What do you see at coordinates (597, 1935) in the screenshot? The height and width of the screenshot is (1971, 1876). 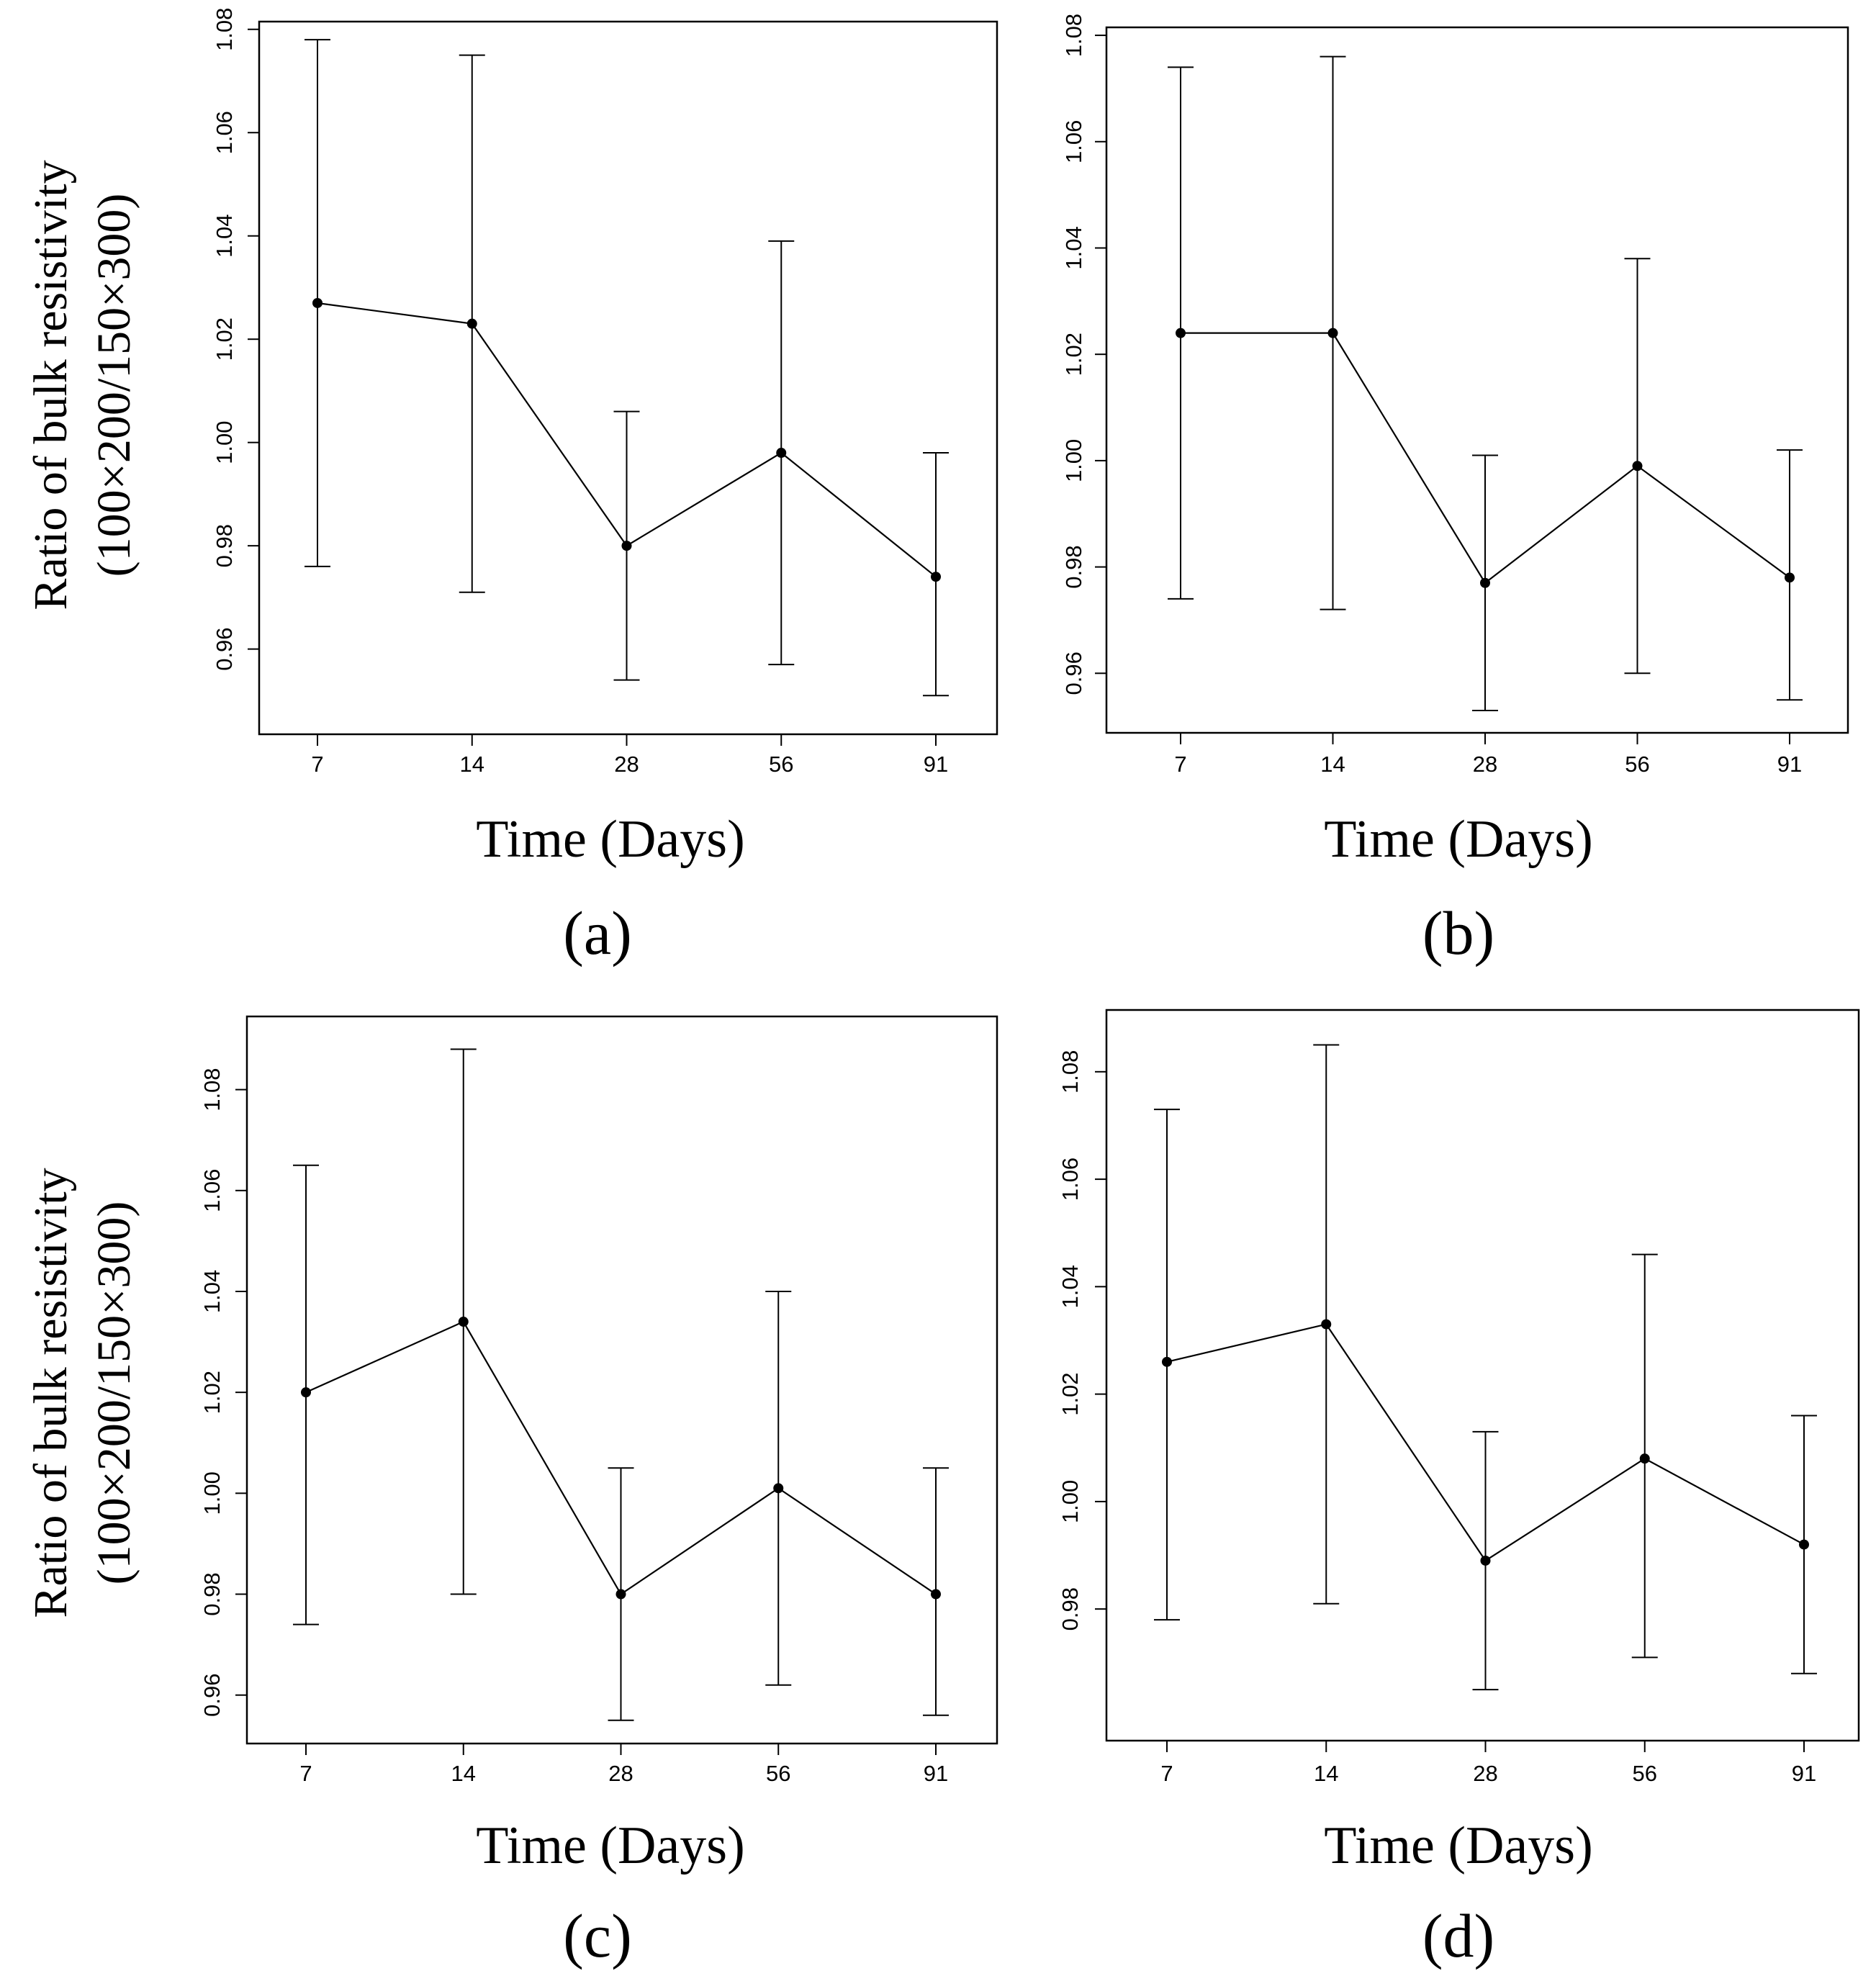 I see `panel-label: (c)` at bounding box center [597, 1935].